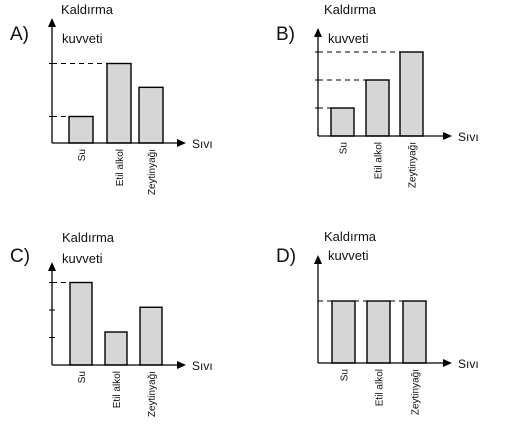  I want to click on option-label: C), so click(20, 256).